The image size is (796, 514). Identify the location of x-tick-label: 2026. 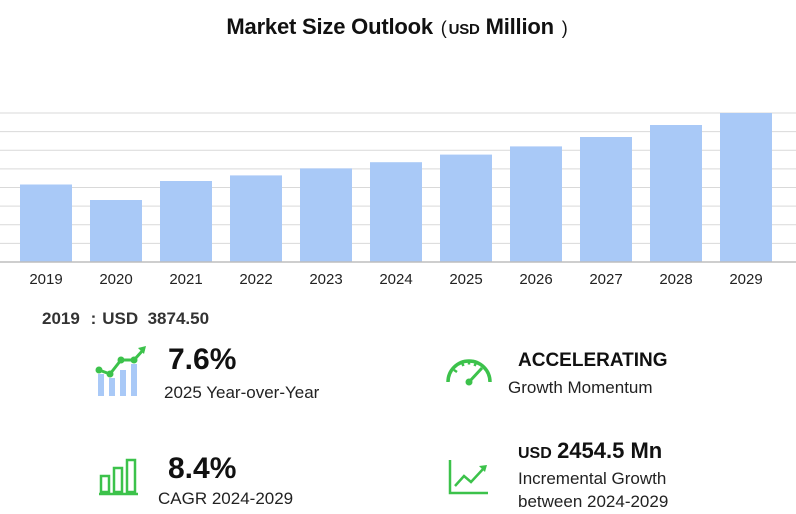
(535, 279).